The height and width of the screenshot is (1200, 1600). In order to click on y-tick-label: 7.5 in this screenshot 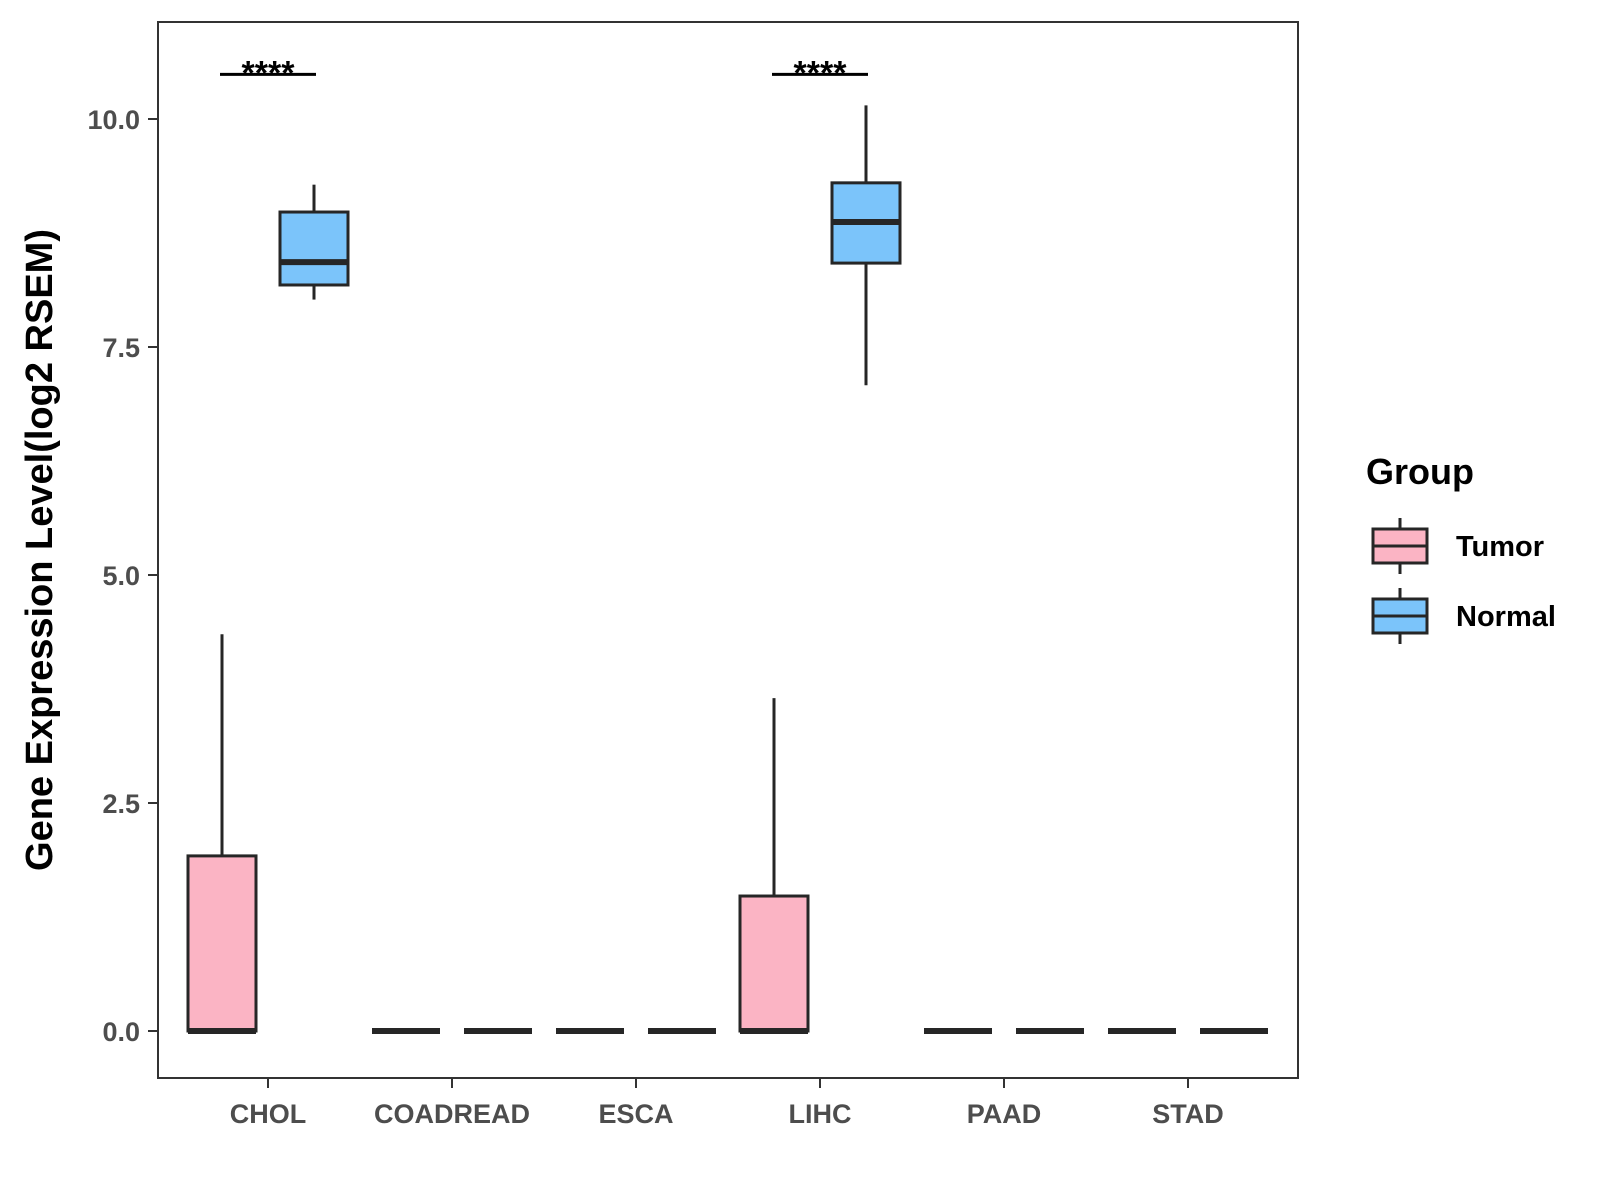, I will do `click(121, 348)`.